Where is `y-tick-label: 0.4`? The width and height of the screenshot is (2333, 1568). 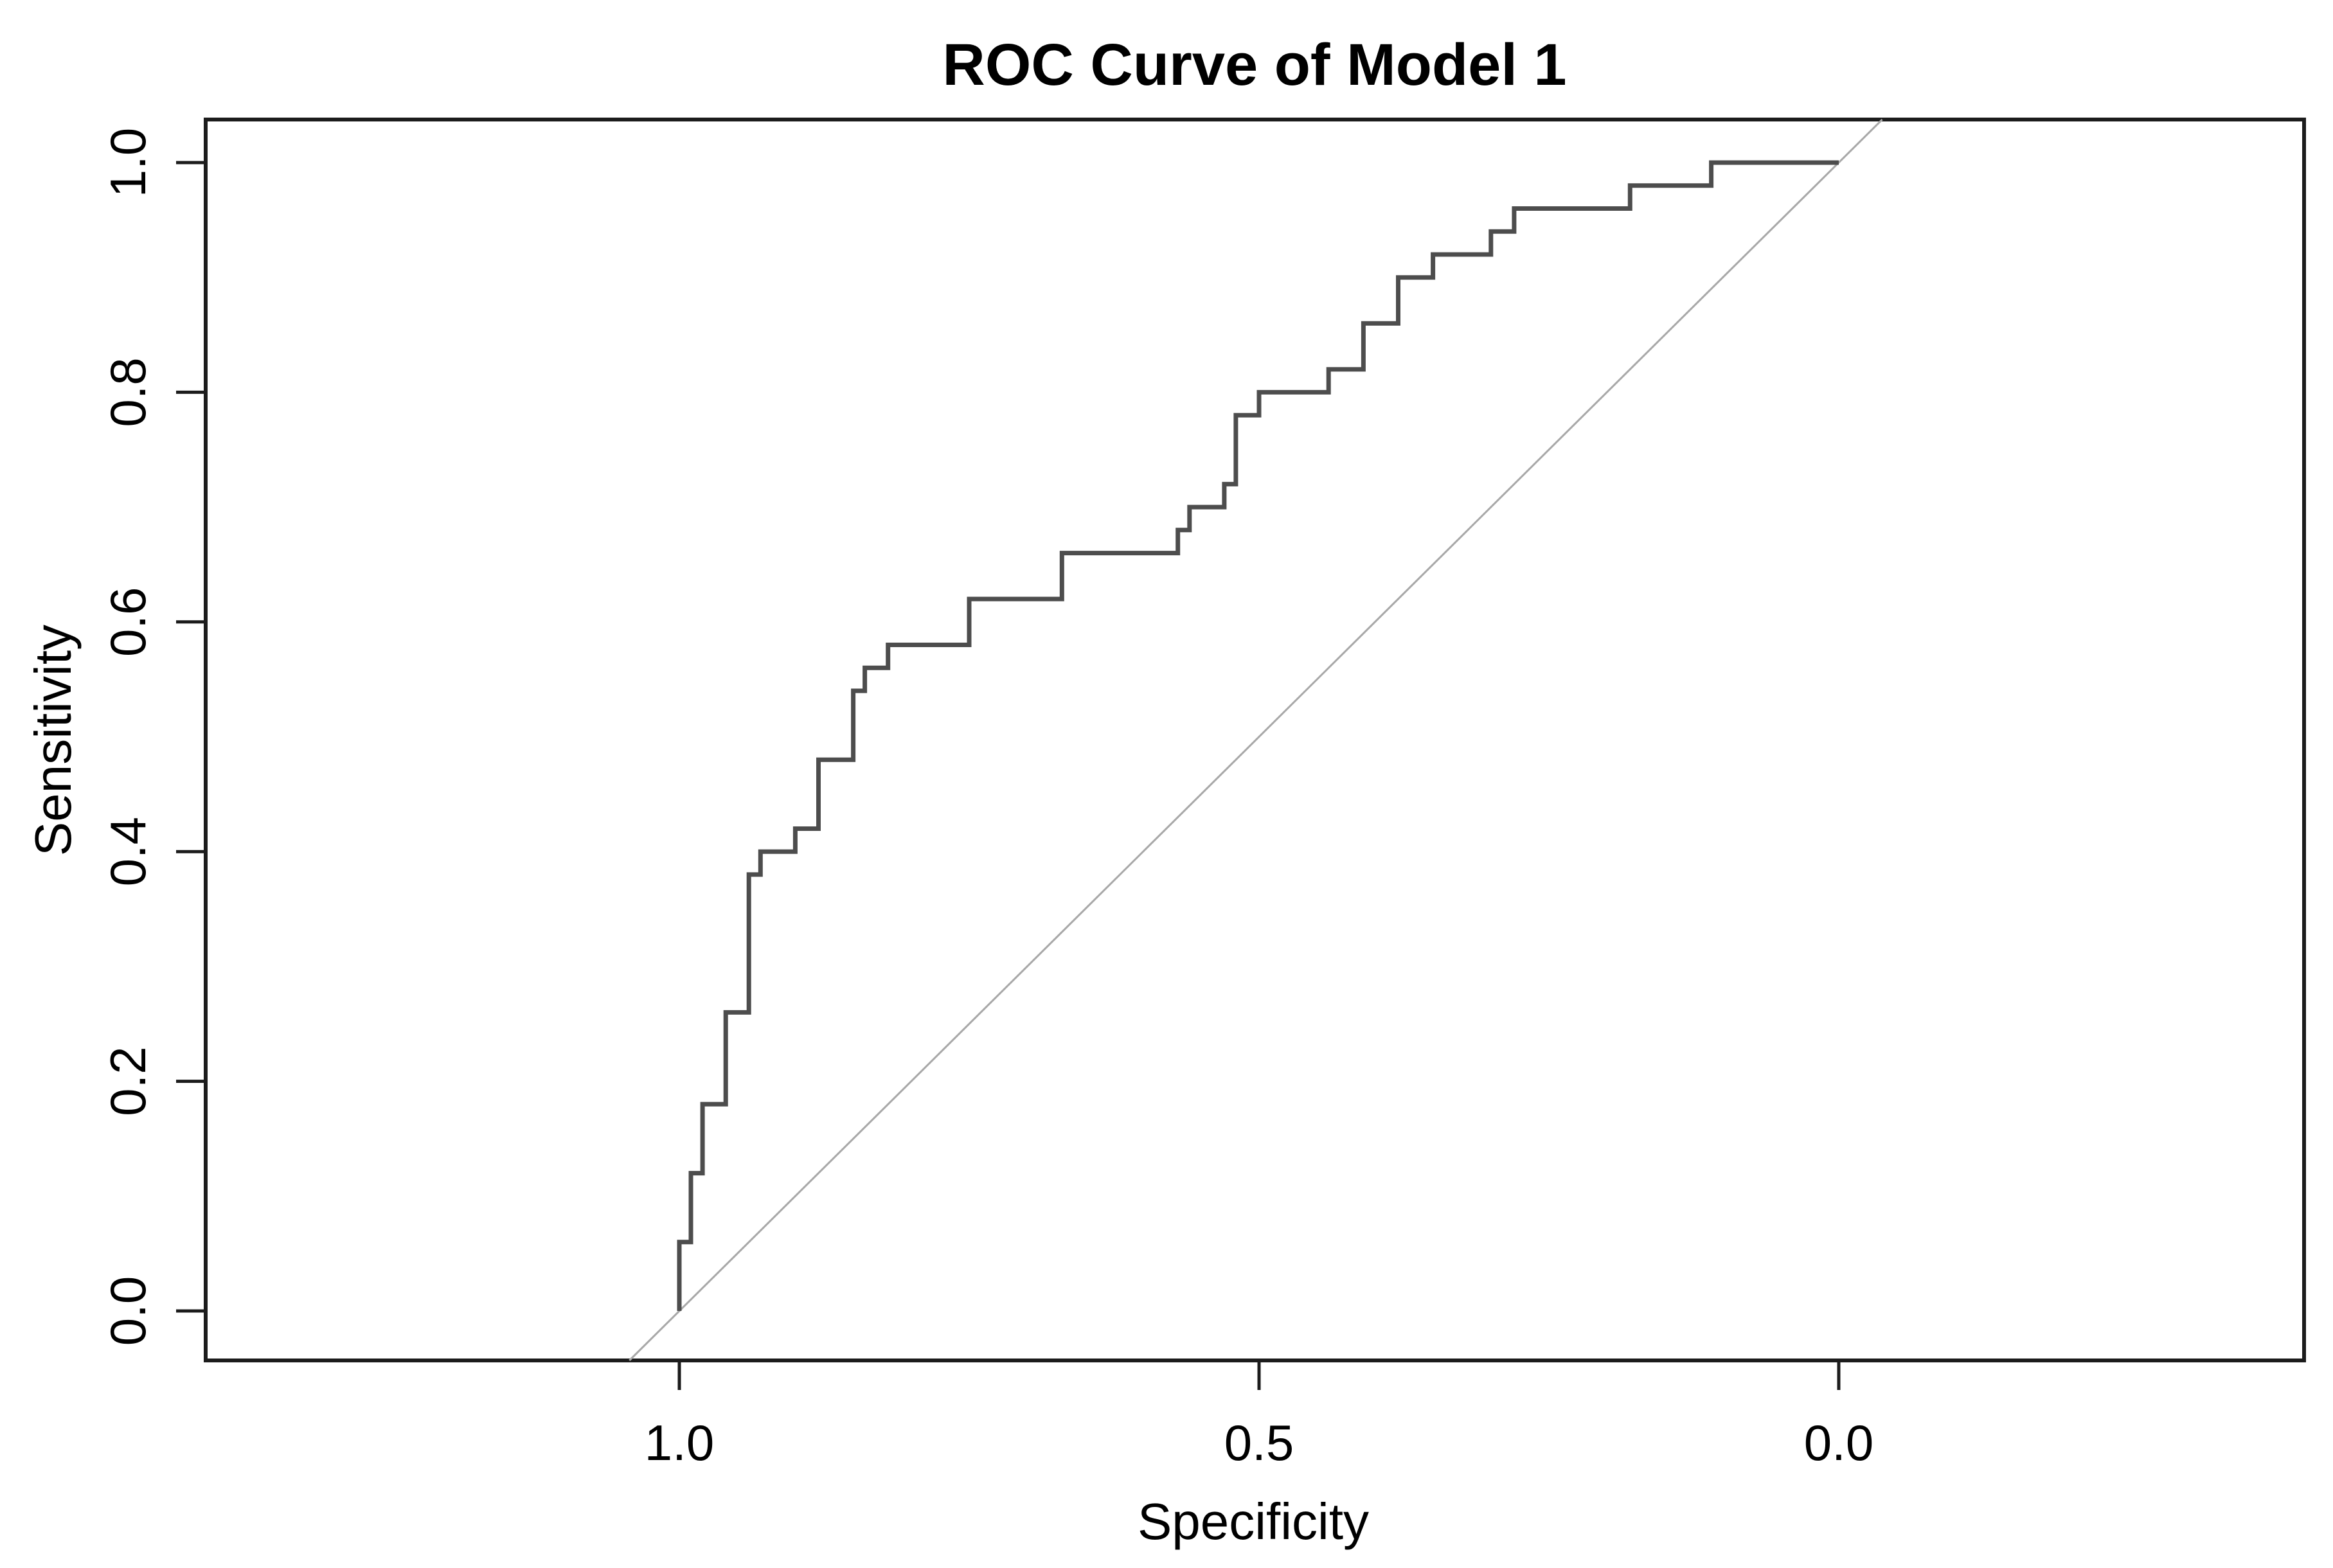
y-tick-label: 0.4 is located at coordinates (128, 851).